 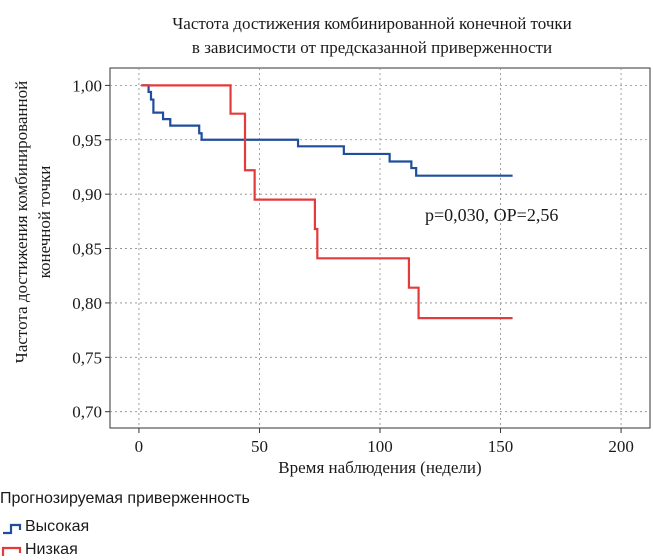 What do you see at coordinates (21, 222) in the screenshot?
I see `y-axis-label-line-1: Частота достижения комбинированной` at bounding box center [21, 222].